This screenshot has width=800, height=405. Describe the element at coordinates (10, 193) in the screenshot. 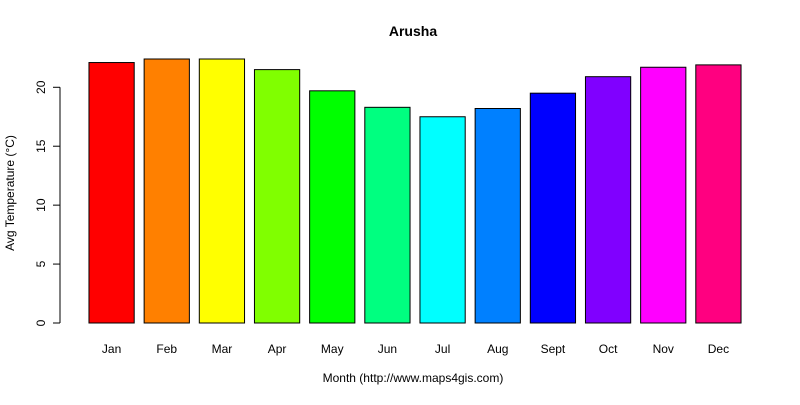

I see `y-axis-label: Avg Temperature (°C)` at that location.